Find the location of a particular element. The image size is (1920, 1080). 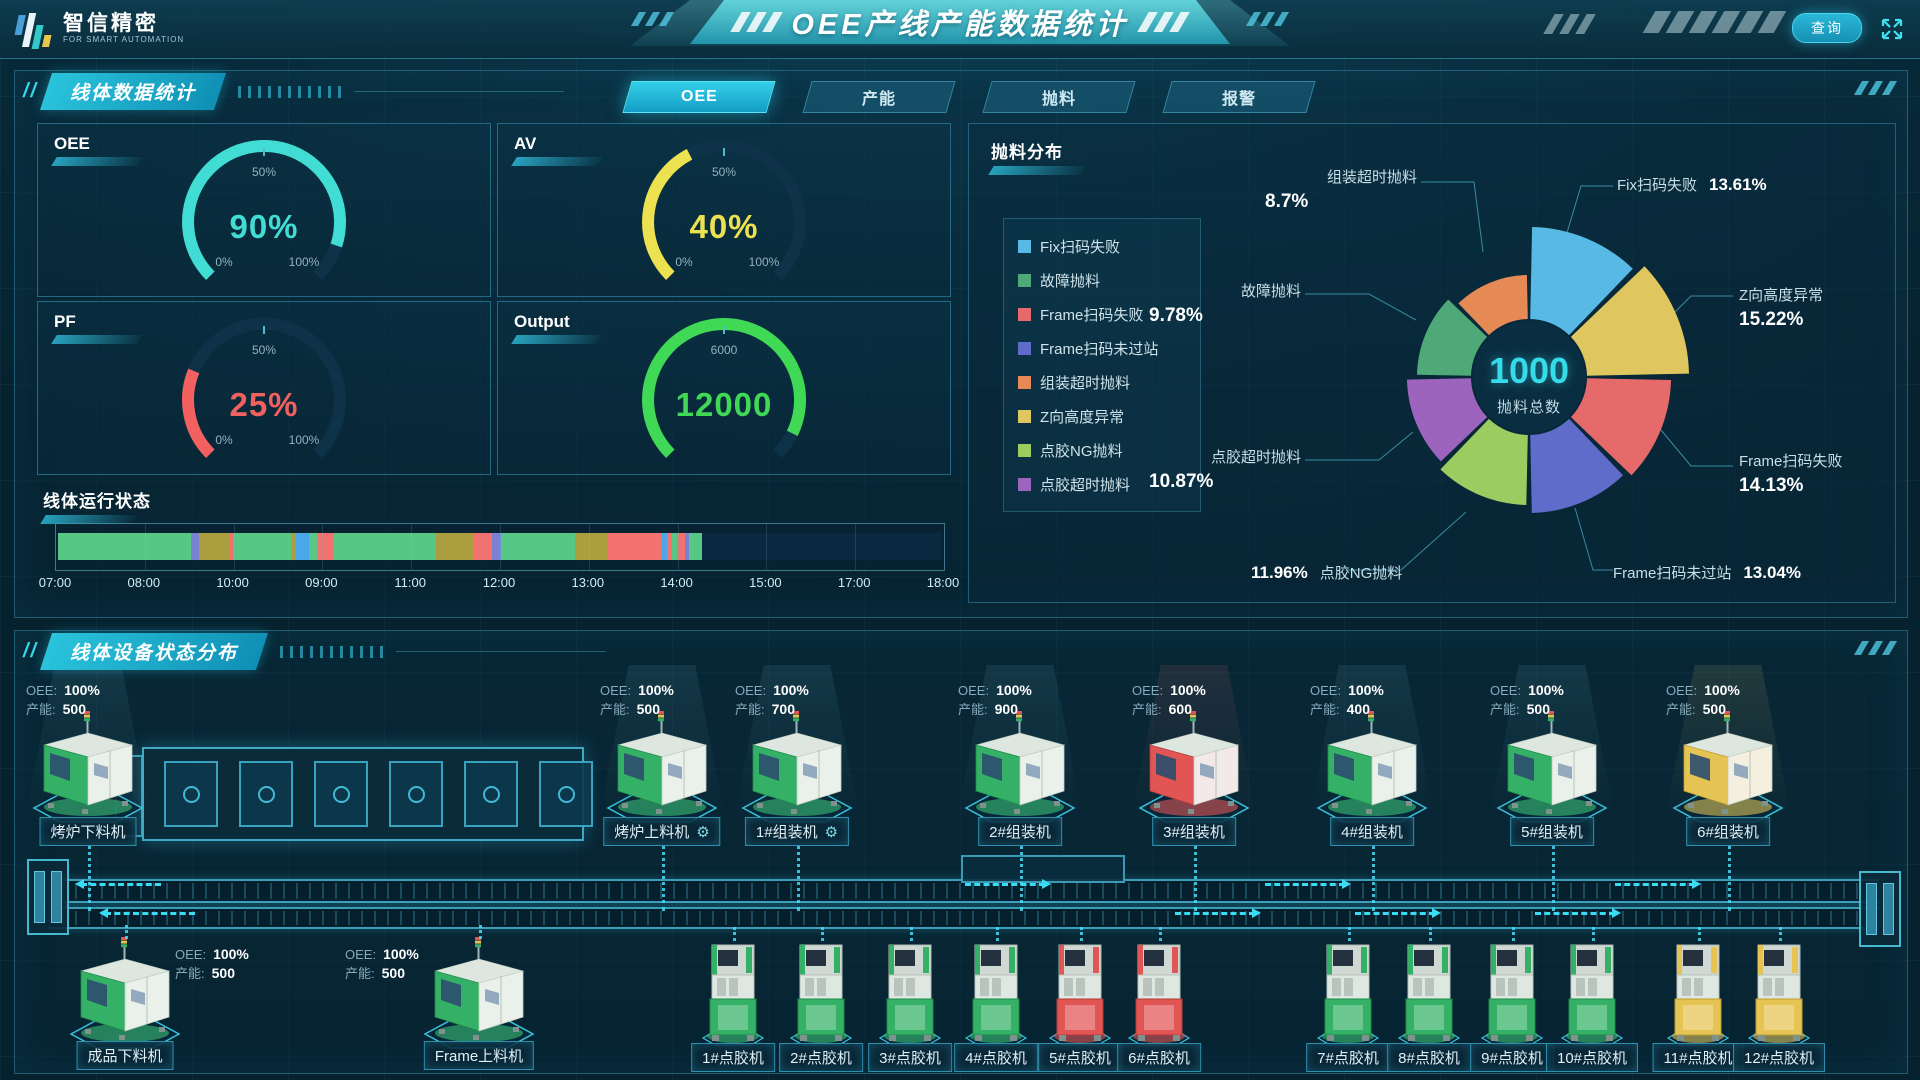

pie-slice-frame-scan-miss is located at coordinates (1577, 465).